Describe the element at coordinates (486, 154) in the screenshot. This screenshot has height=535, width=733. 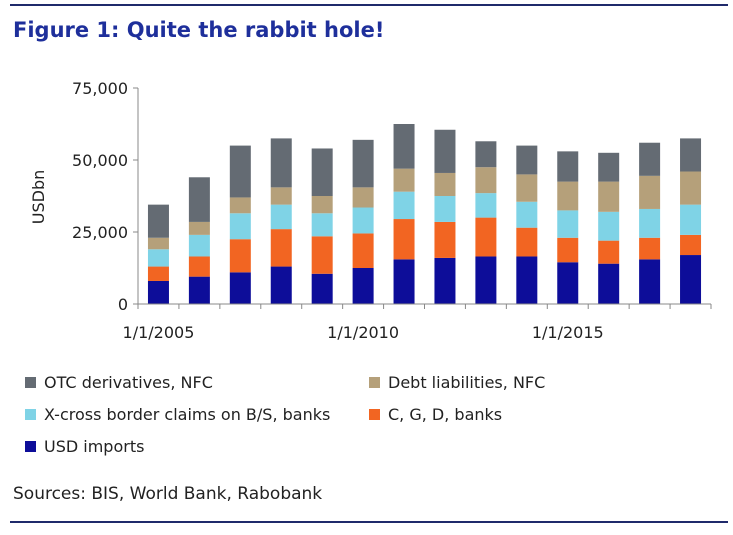
I see `bar-segment-otc-derivatives-nfc-2013` at that location.